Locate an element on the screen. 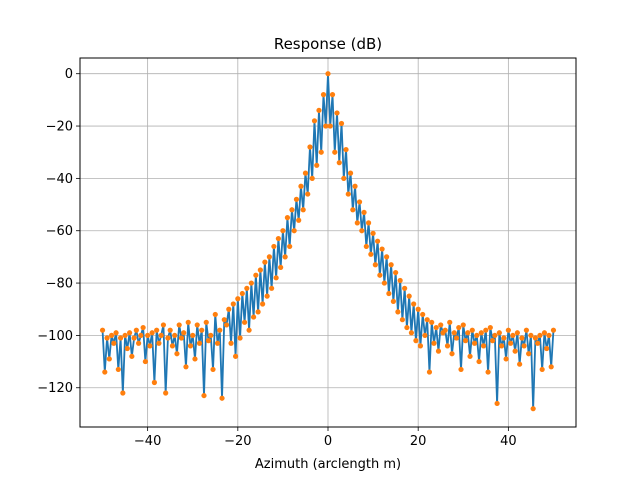 The height and width of the screenshot is (480, 640). x-tick-label: −20 is located at coordinates (237, 441).